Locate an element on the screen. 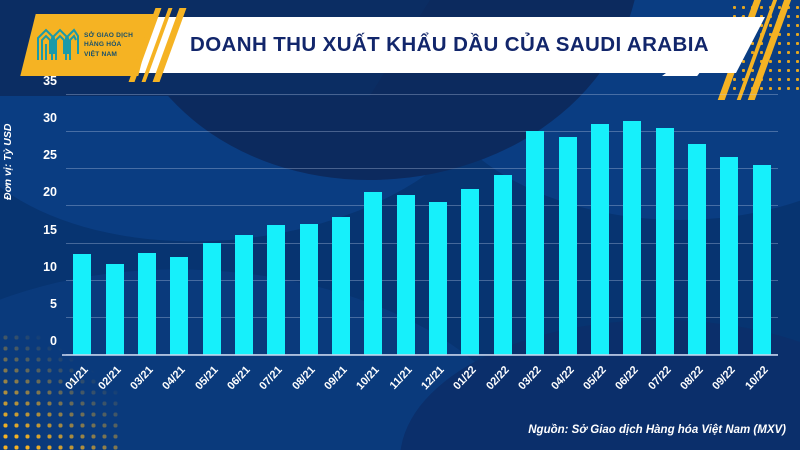  bar-slot: 03/22 is located at coordinates (533, 243).